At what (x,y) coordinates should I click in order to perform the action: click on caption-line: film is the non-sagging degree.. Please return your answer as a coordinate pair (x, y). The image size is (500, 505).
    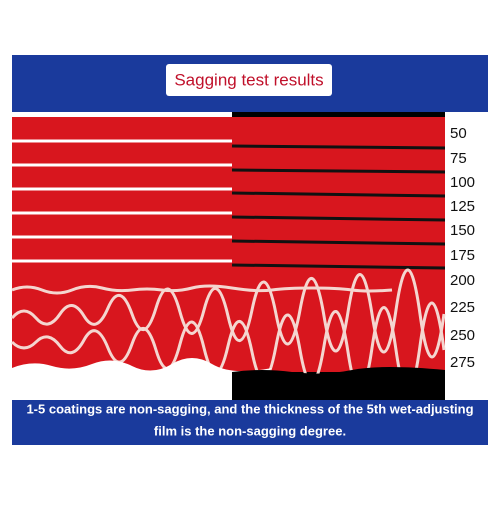
    Looking at the image, I should click on (250, 430).